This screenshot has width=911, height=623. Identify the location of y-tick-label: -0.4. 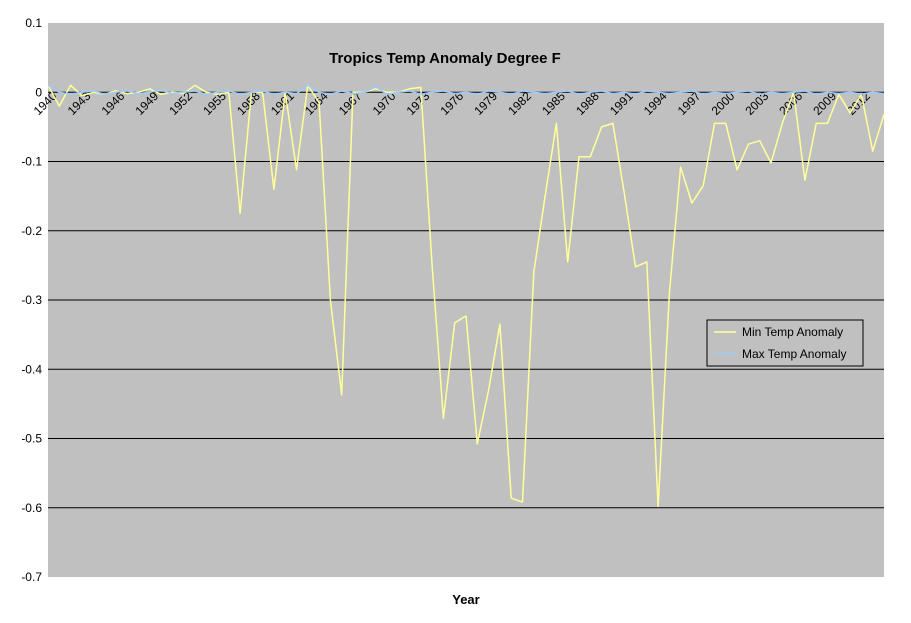
(31, 369).